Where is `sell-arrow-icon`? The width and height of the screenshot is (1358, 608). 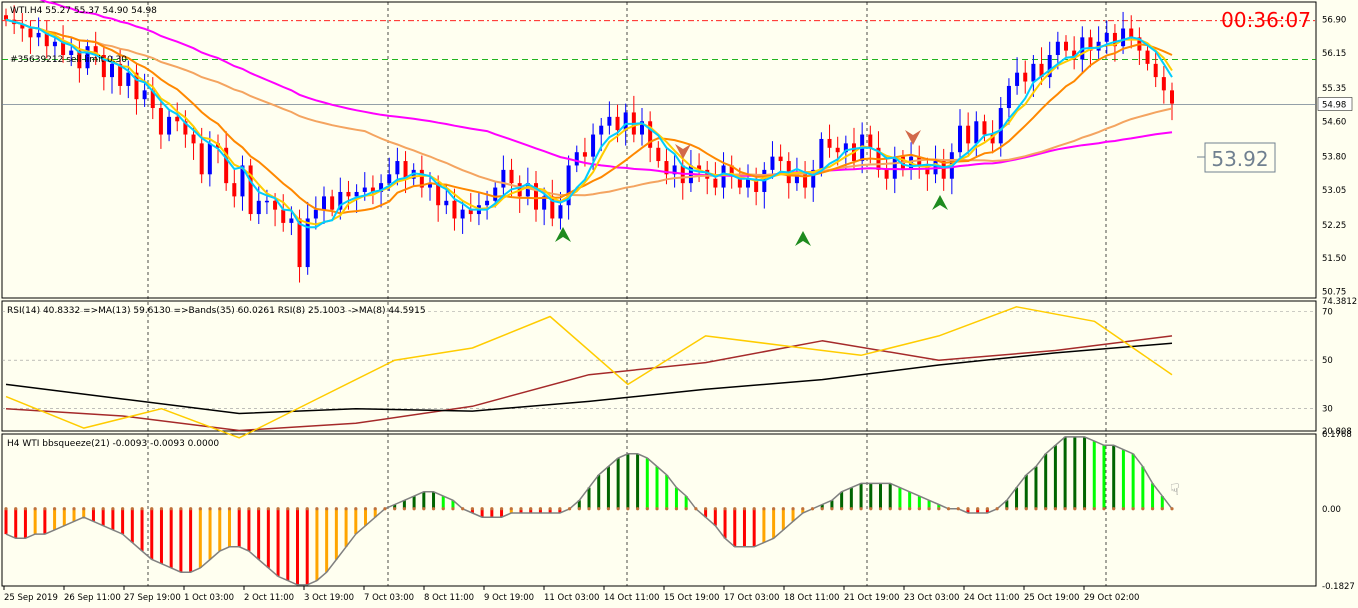 sell-arrow-icon is located at coordinates (683, 151).